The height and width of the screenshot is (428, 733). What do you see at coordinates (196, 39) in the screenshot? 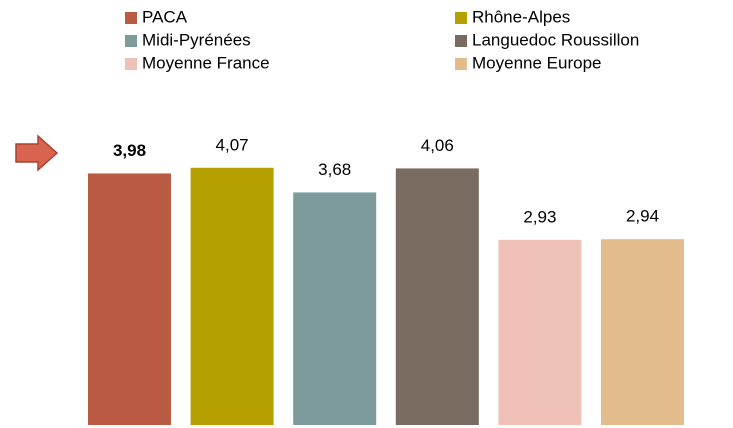
I see `legend-label: Midi-Pyrénées` at bounding box center [196, 39].